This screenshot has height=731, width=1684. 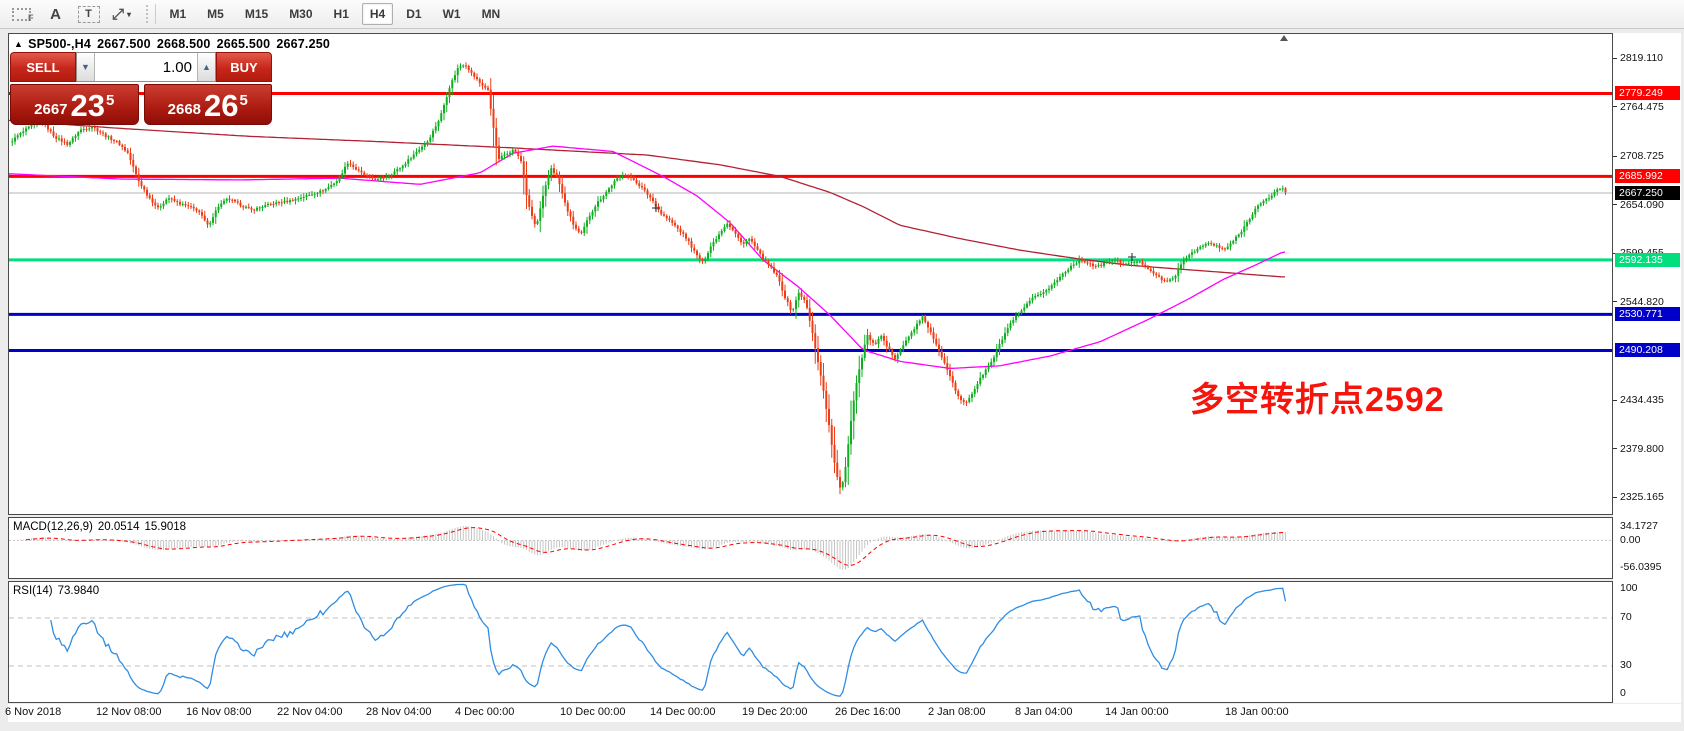 I want to click on price-tick-label: 2434.435, so click(x=1642, y=400).